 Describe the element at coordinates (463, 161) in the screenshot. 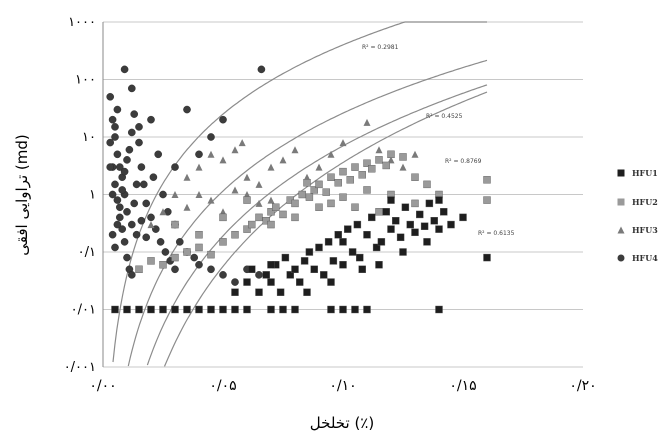

I see `fit-label-hfu2: R² = 0.8769` at that location.